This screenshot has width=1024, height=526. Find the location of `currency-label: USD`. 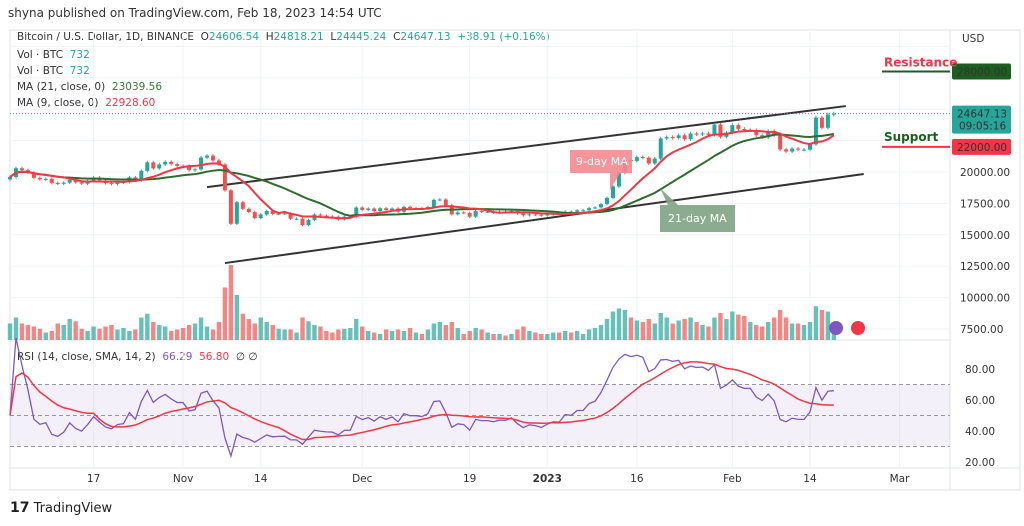

currency-label: USD is located at coordinates (973, 39).